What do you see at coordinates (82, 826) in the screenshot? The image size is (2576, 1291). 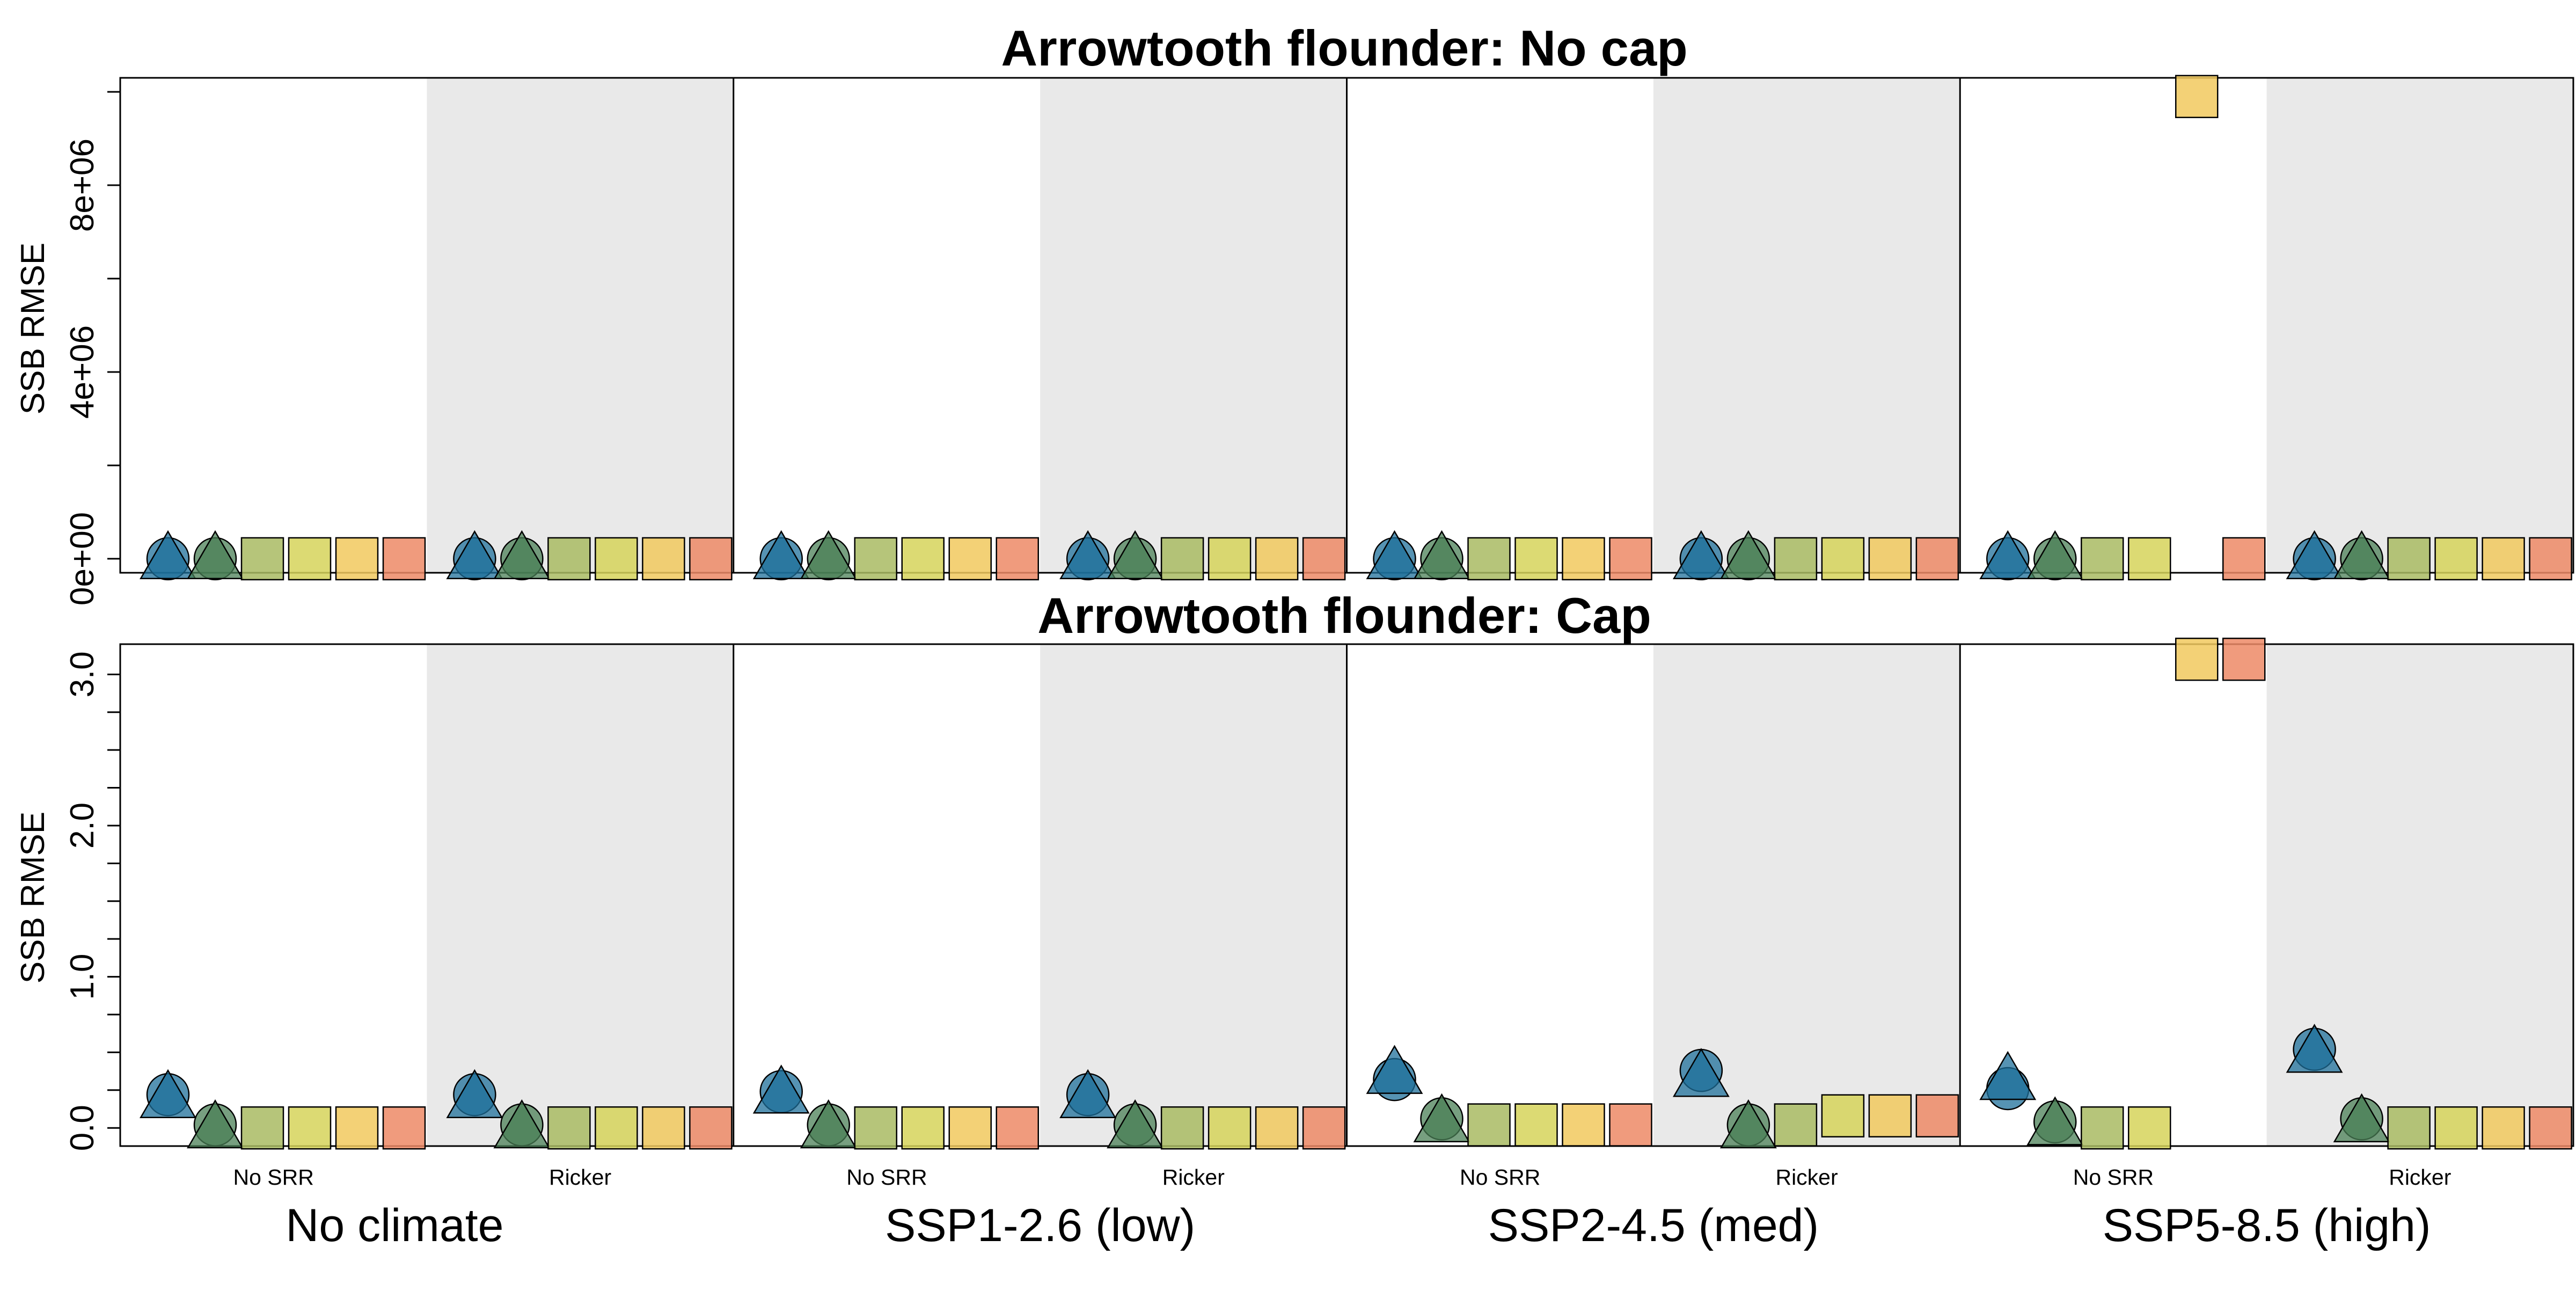 I see `y-tick-label: 2.0` at bounding box center [82, 826].